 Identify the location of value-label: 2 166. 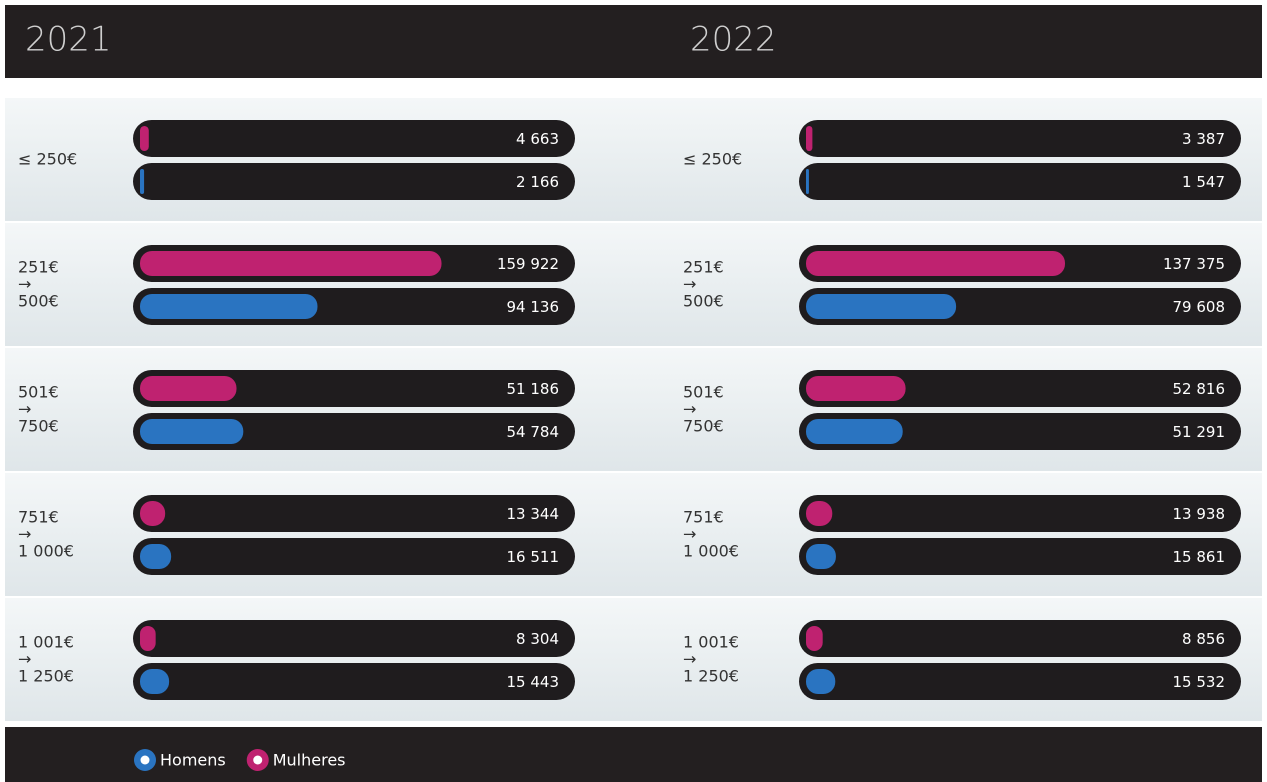
(537, 182).